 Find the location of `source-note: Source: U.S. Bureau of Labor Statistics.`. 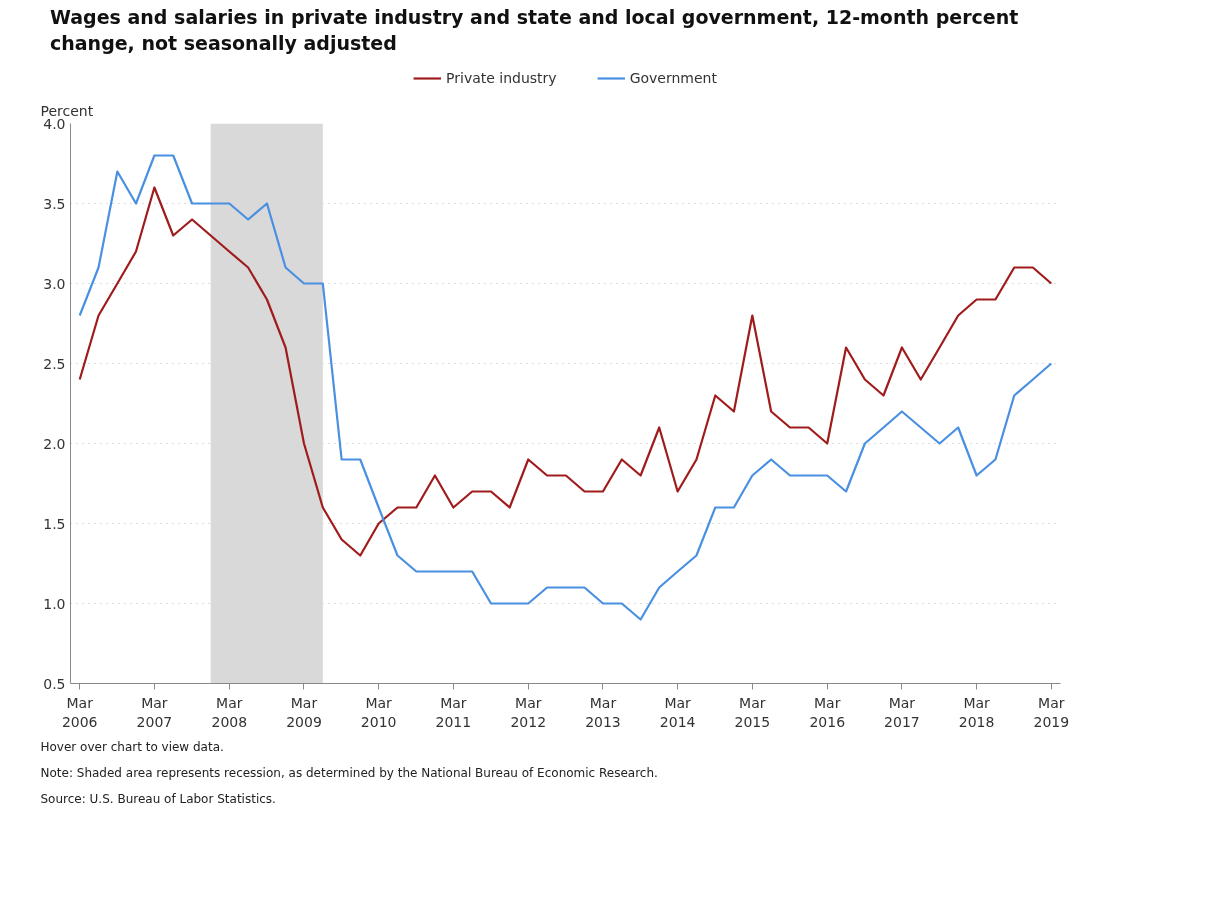

source-note: Source: U.S. Bureau of Labor Statistics. is located at coordinates (158, 798).